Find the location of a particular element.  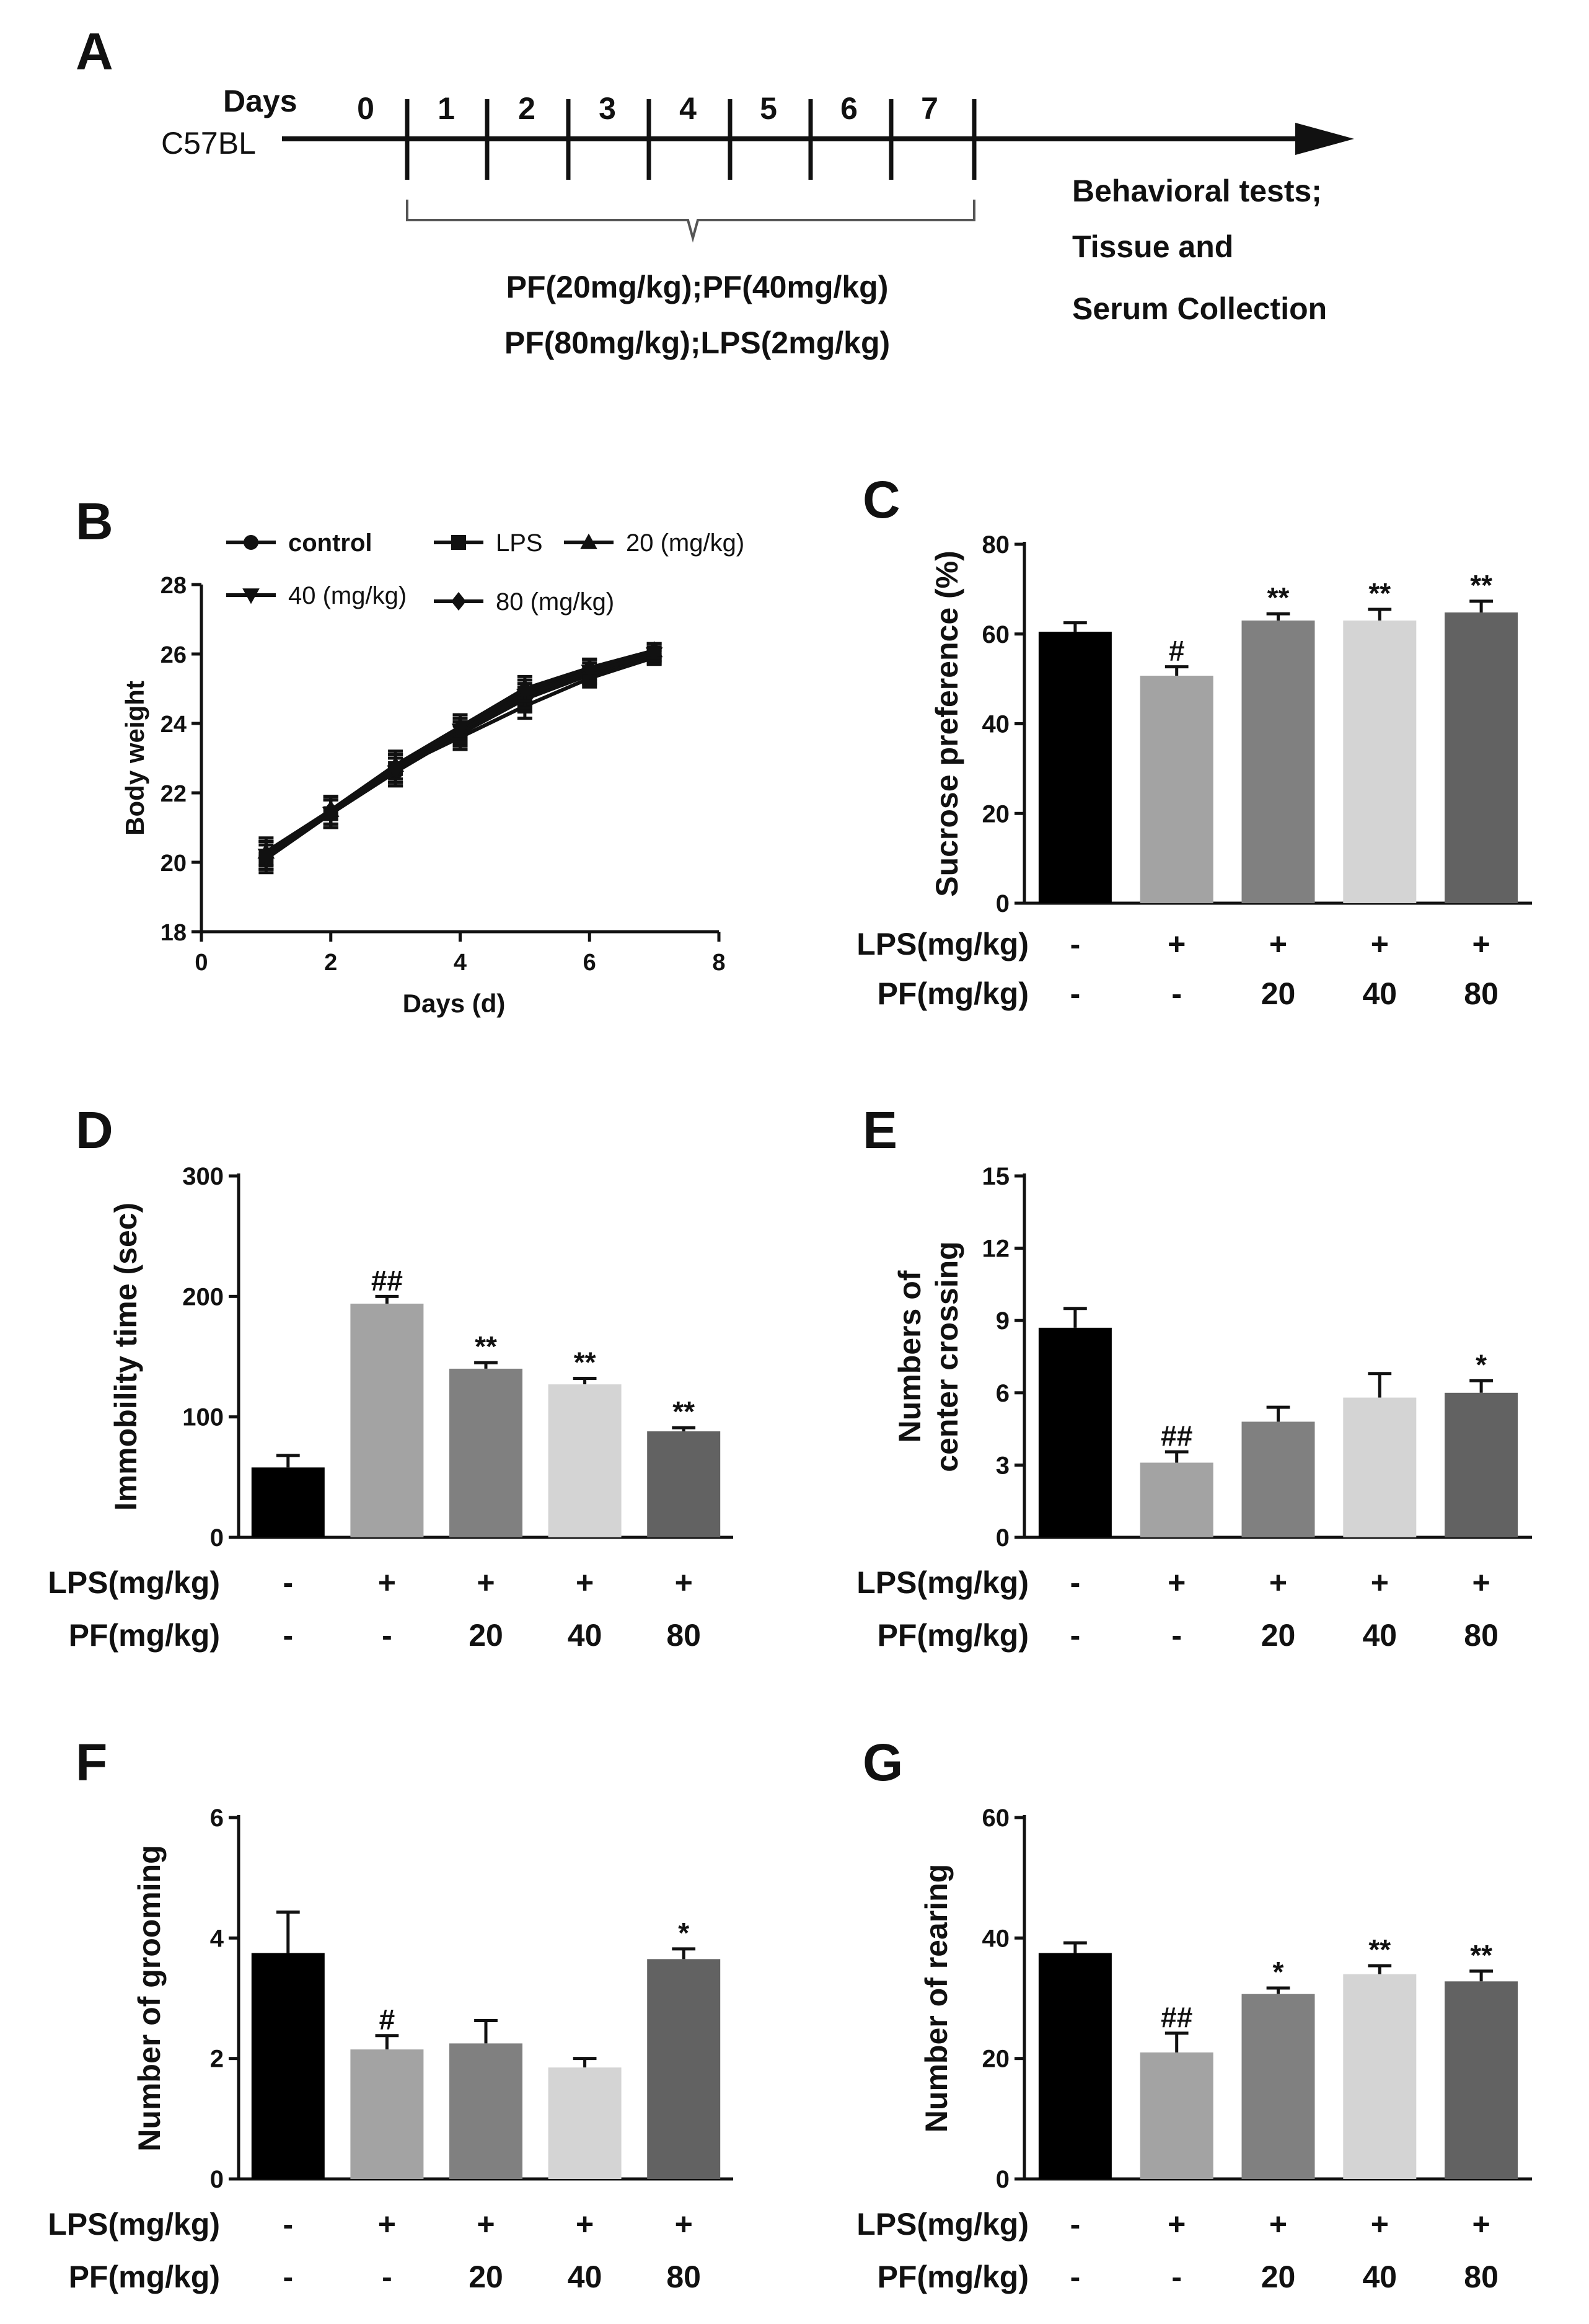

pf-row-label-c: PF(mg/kg) is located at coordinates (953, 993).